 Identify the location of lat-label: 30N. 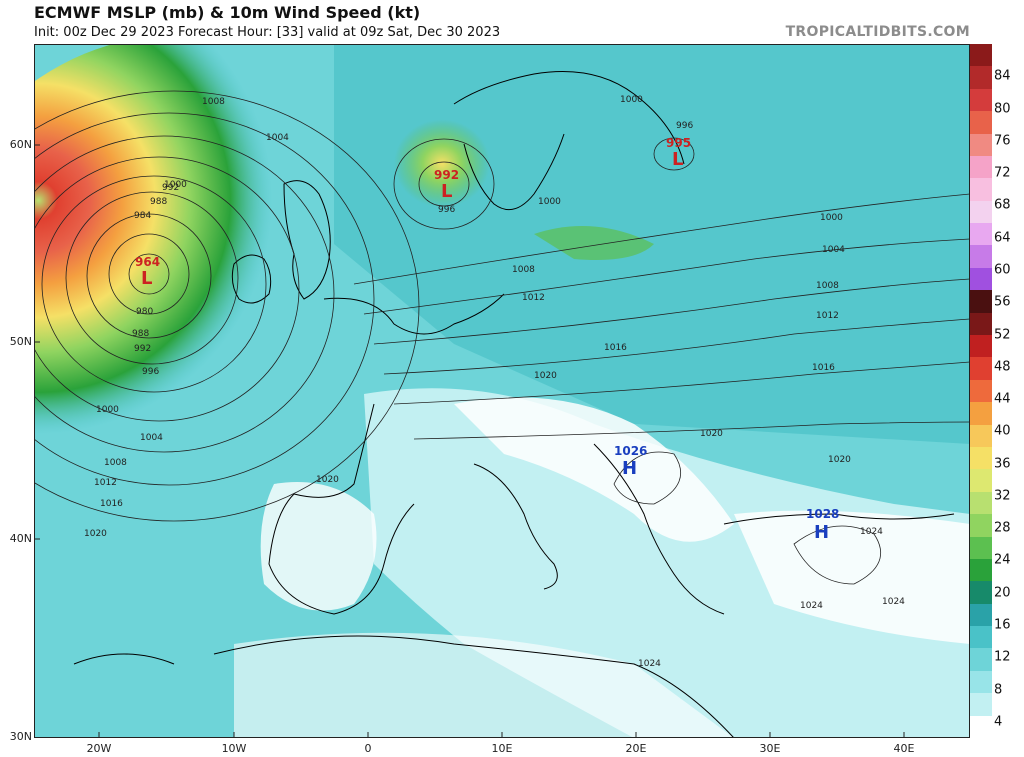
(20, 736).